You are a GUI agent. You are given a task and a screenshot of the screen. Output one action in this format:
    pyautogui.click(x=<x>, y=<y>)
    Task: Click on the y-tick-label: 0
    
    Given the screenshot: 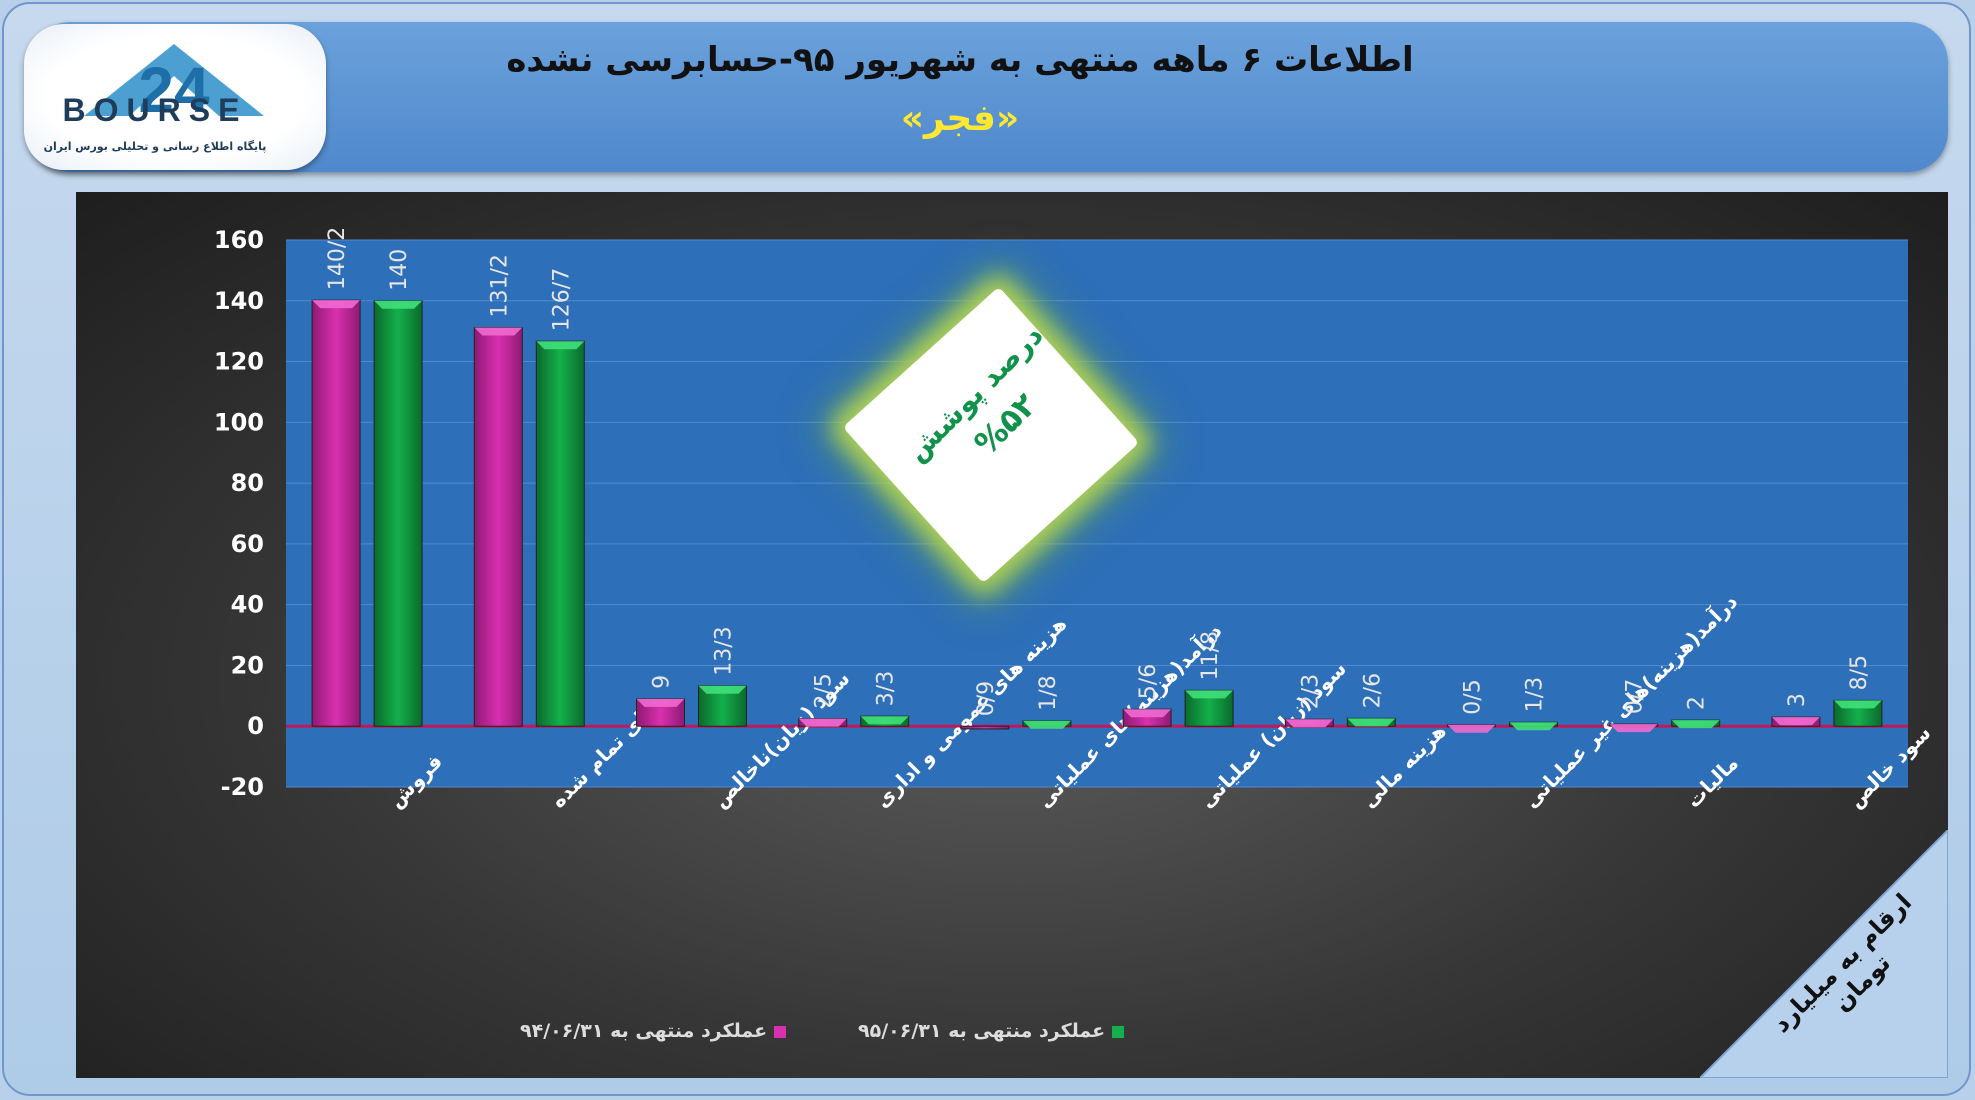 What is the action you would take?
    pyautogui.click(x=255, y=726)
    